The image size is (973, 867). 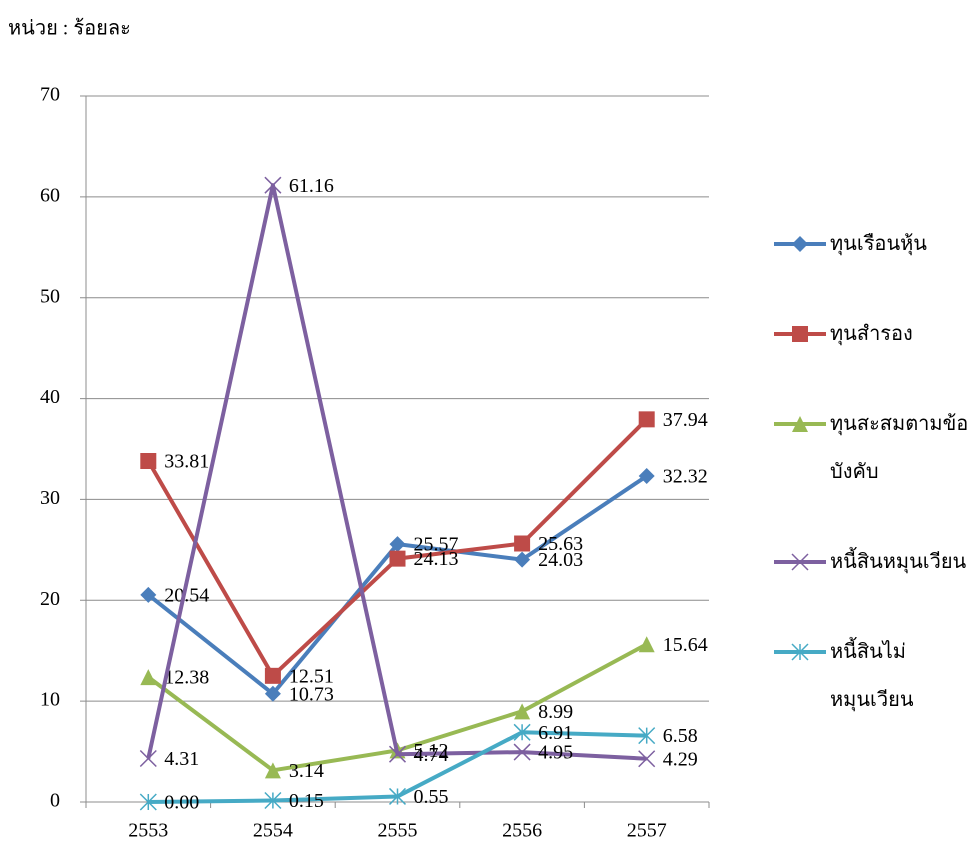 What do you see at coordinates (555, 733) in the screenshot?
I see `data-label: 6.91` at bounding box center [555, 733].